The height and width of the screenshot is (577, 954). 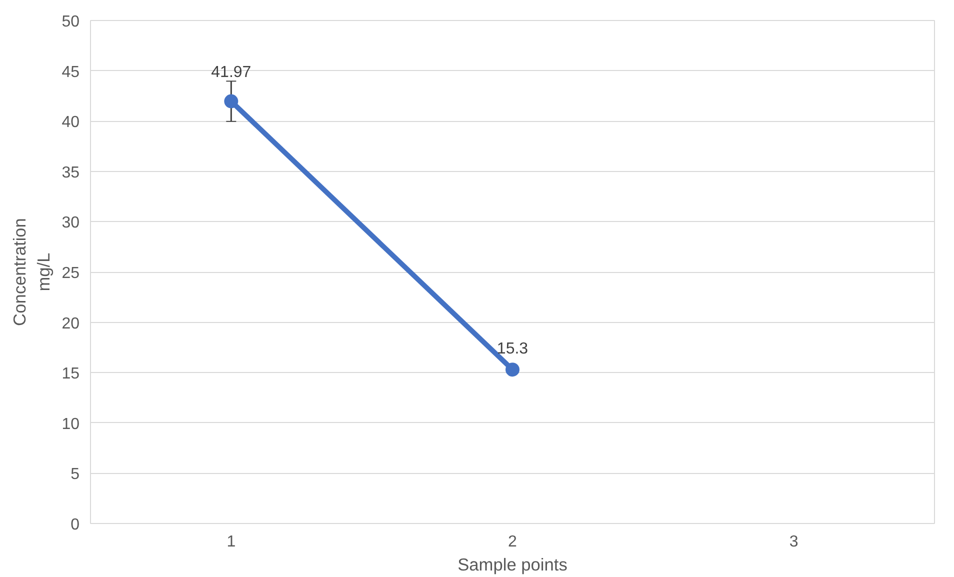 I want to click on data-label: 41.97, so click(x=231, y=73).